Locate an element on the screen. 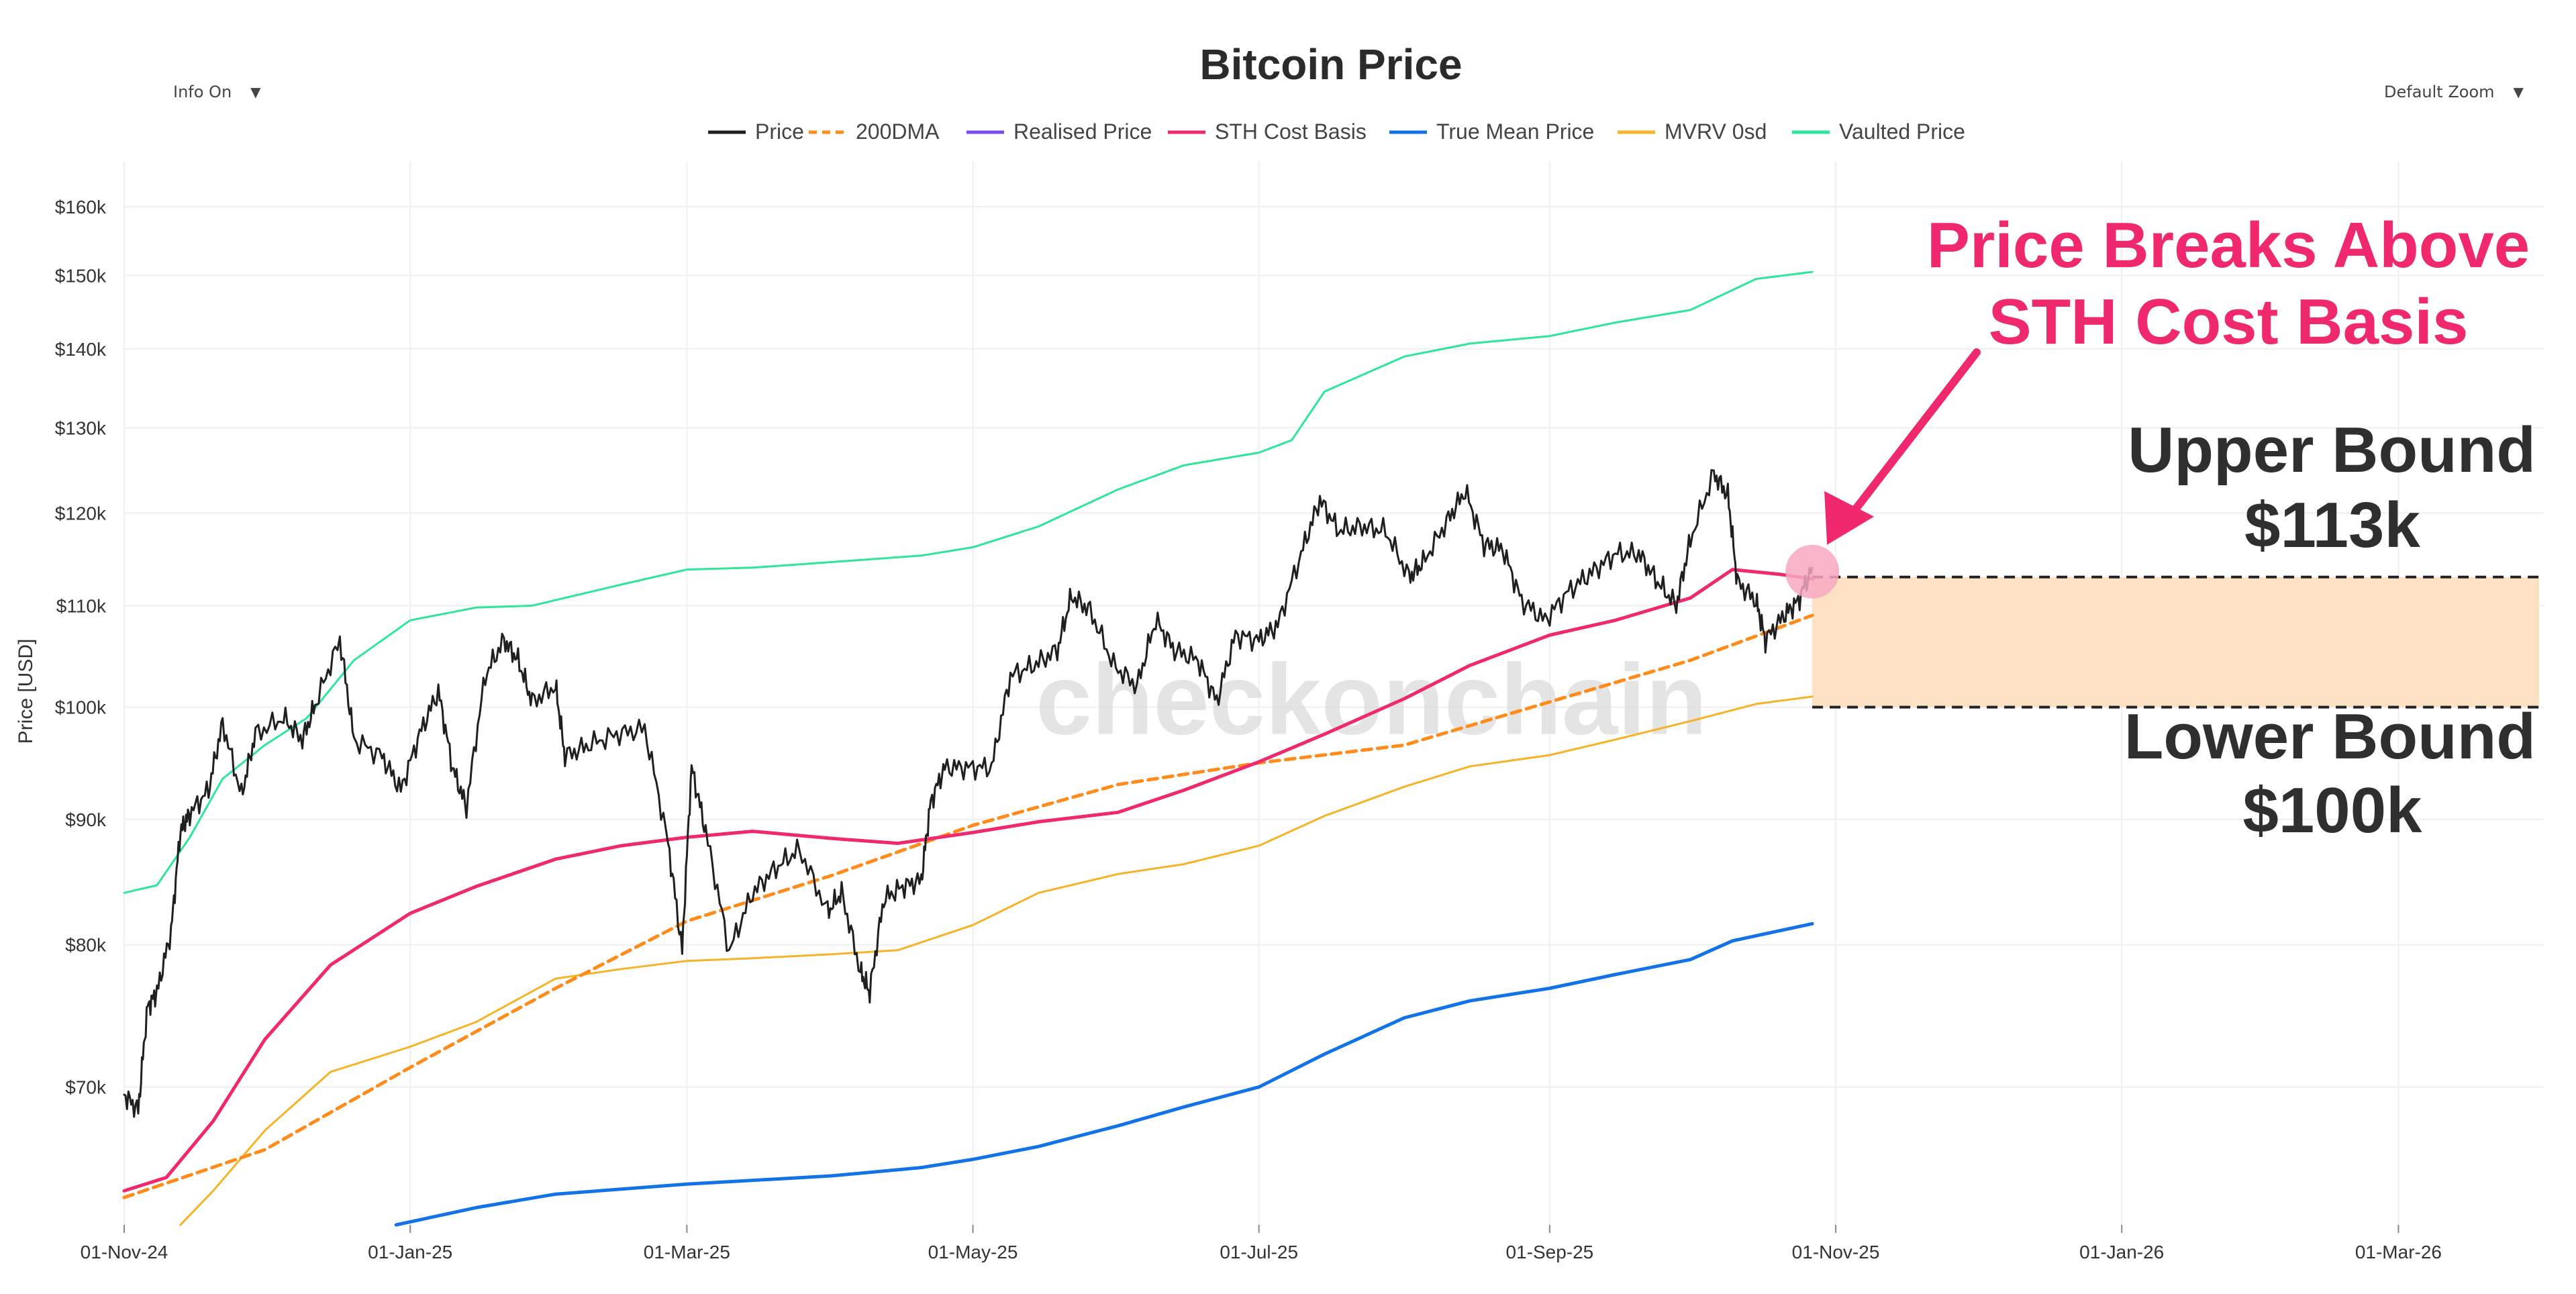 The width and height of the screenshot is (2576, 1294). legend-item-price: Price is located at coordinates (756, 131).